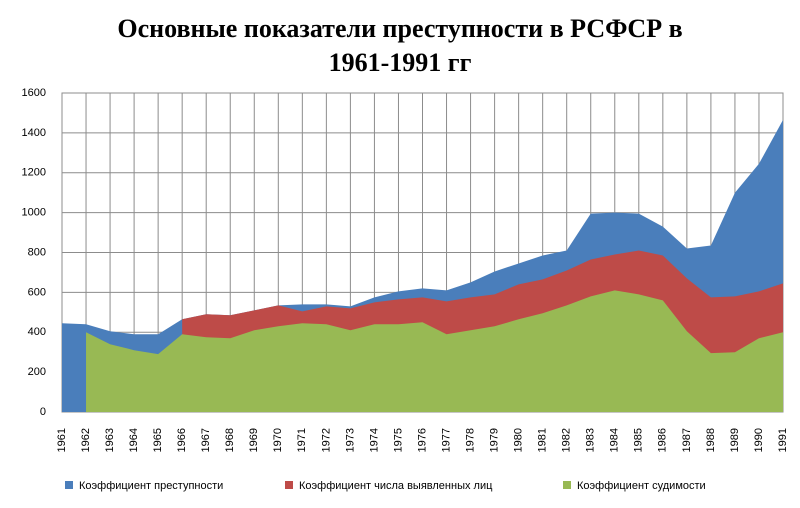  What do you see at coordinates (134, 440) in the screenshot?
I see `x-tick-label: 1964` at bounding box center [134, 440].